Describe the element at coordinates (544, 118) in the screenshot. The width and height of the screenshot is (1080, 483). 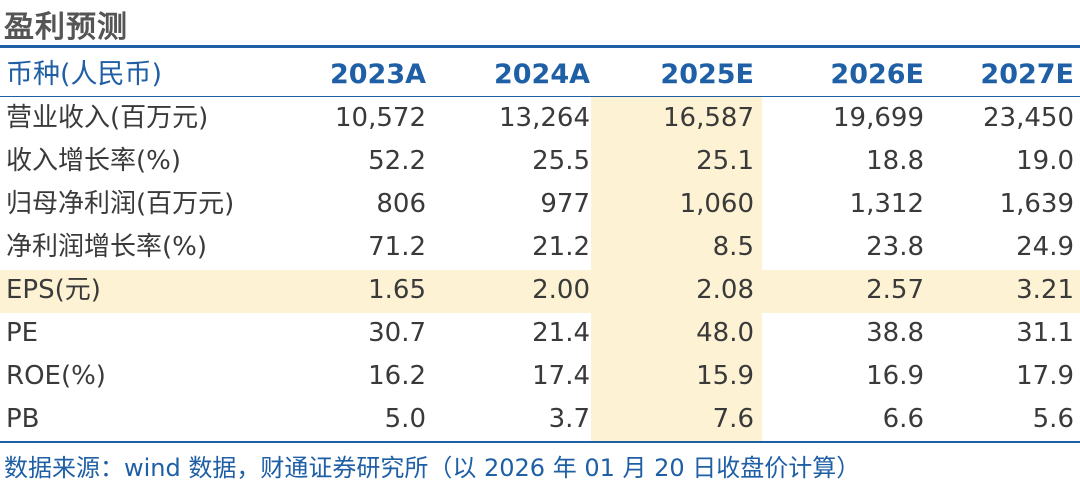
I see `table-cell: 13,264` at that location.